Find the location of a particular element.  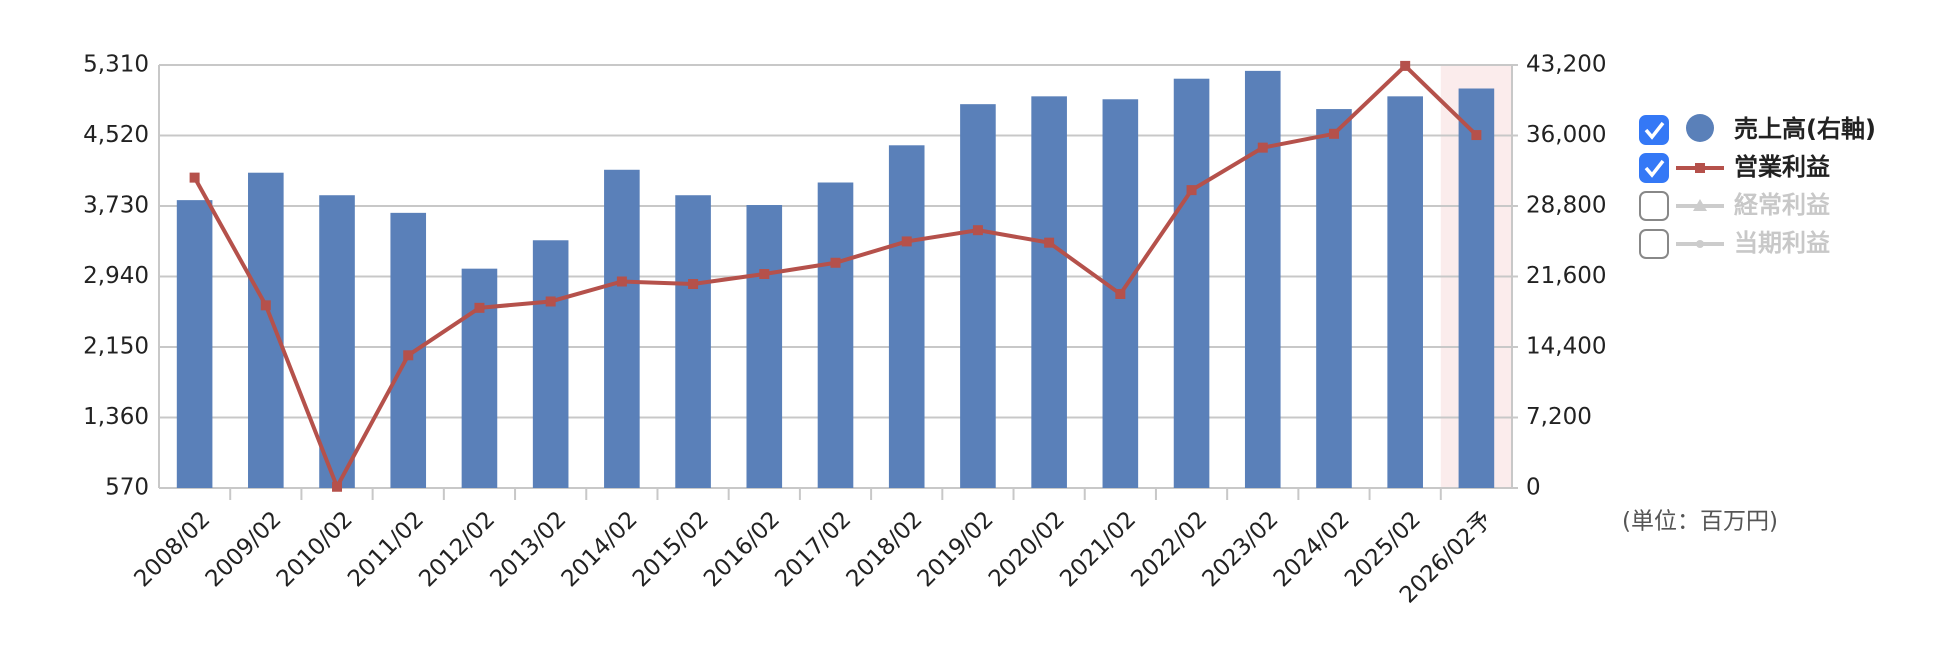

y2-tick-label: 36,000 is located at coordinates (1566, 135).